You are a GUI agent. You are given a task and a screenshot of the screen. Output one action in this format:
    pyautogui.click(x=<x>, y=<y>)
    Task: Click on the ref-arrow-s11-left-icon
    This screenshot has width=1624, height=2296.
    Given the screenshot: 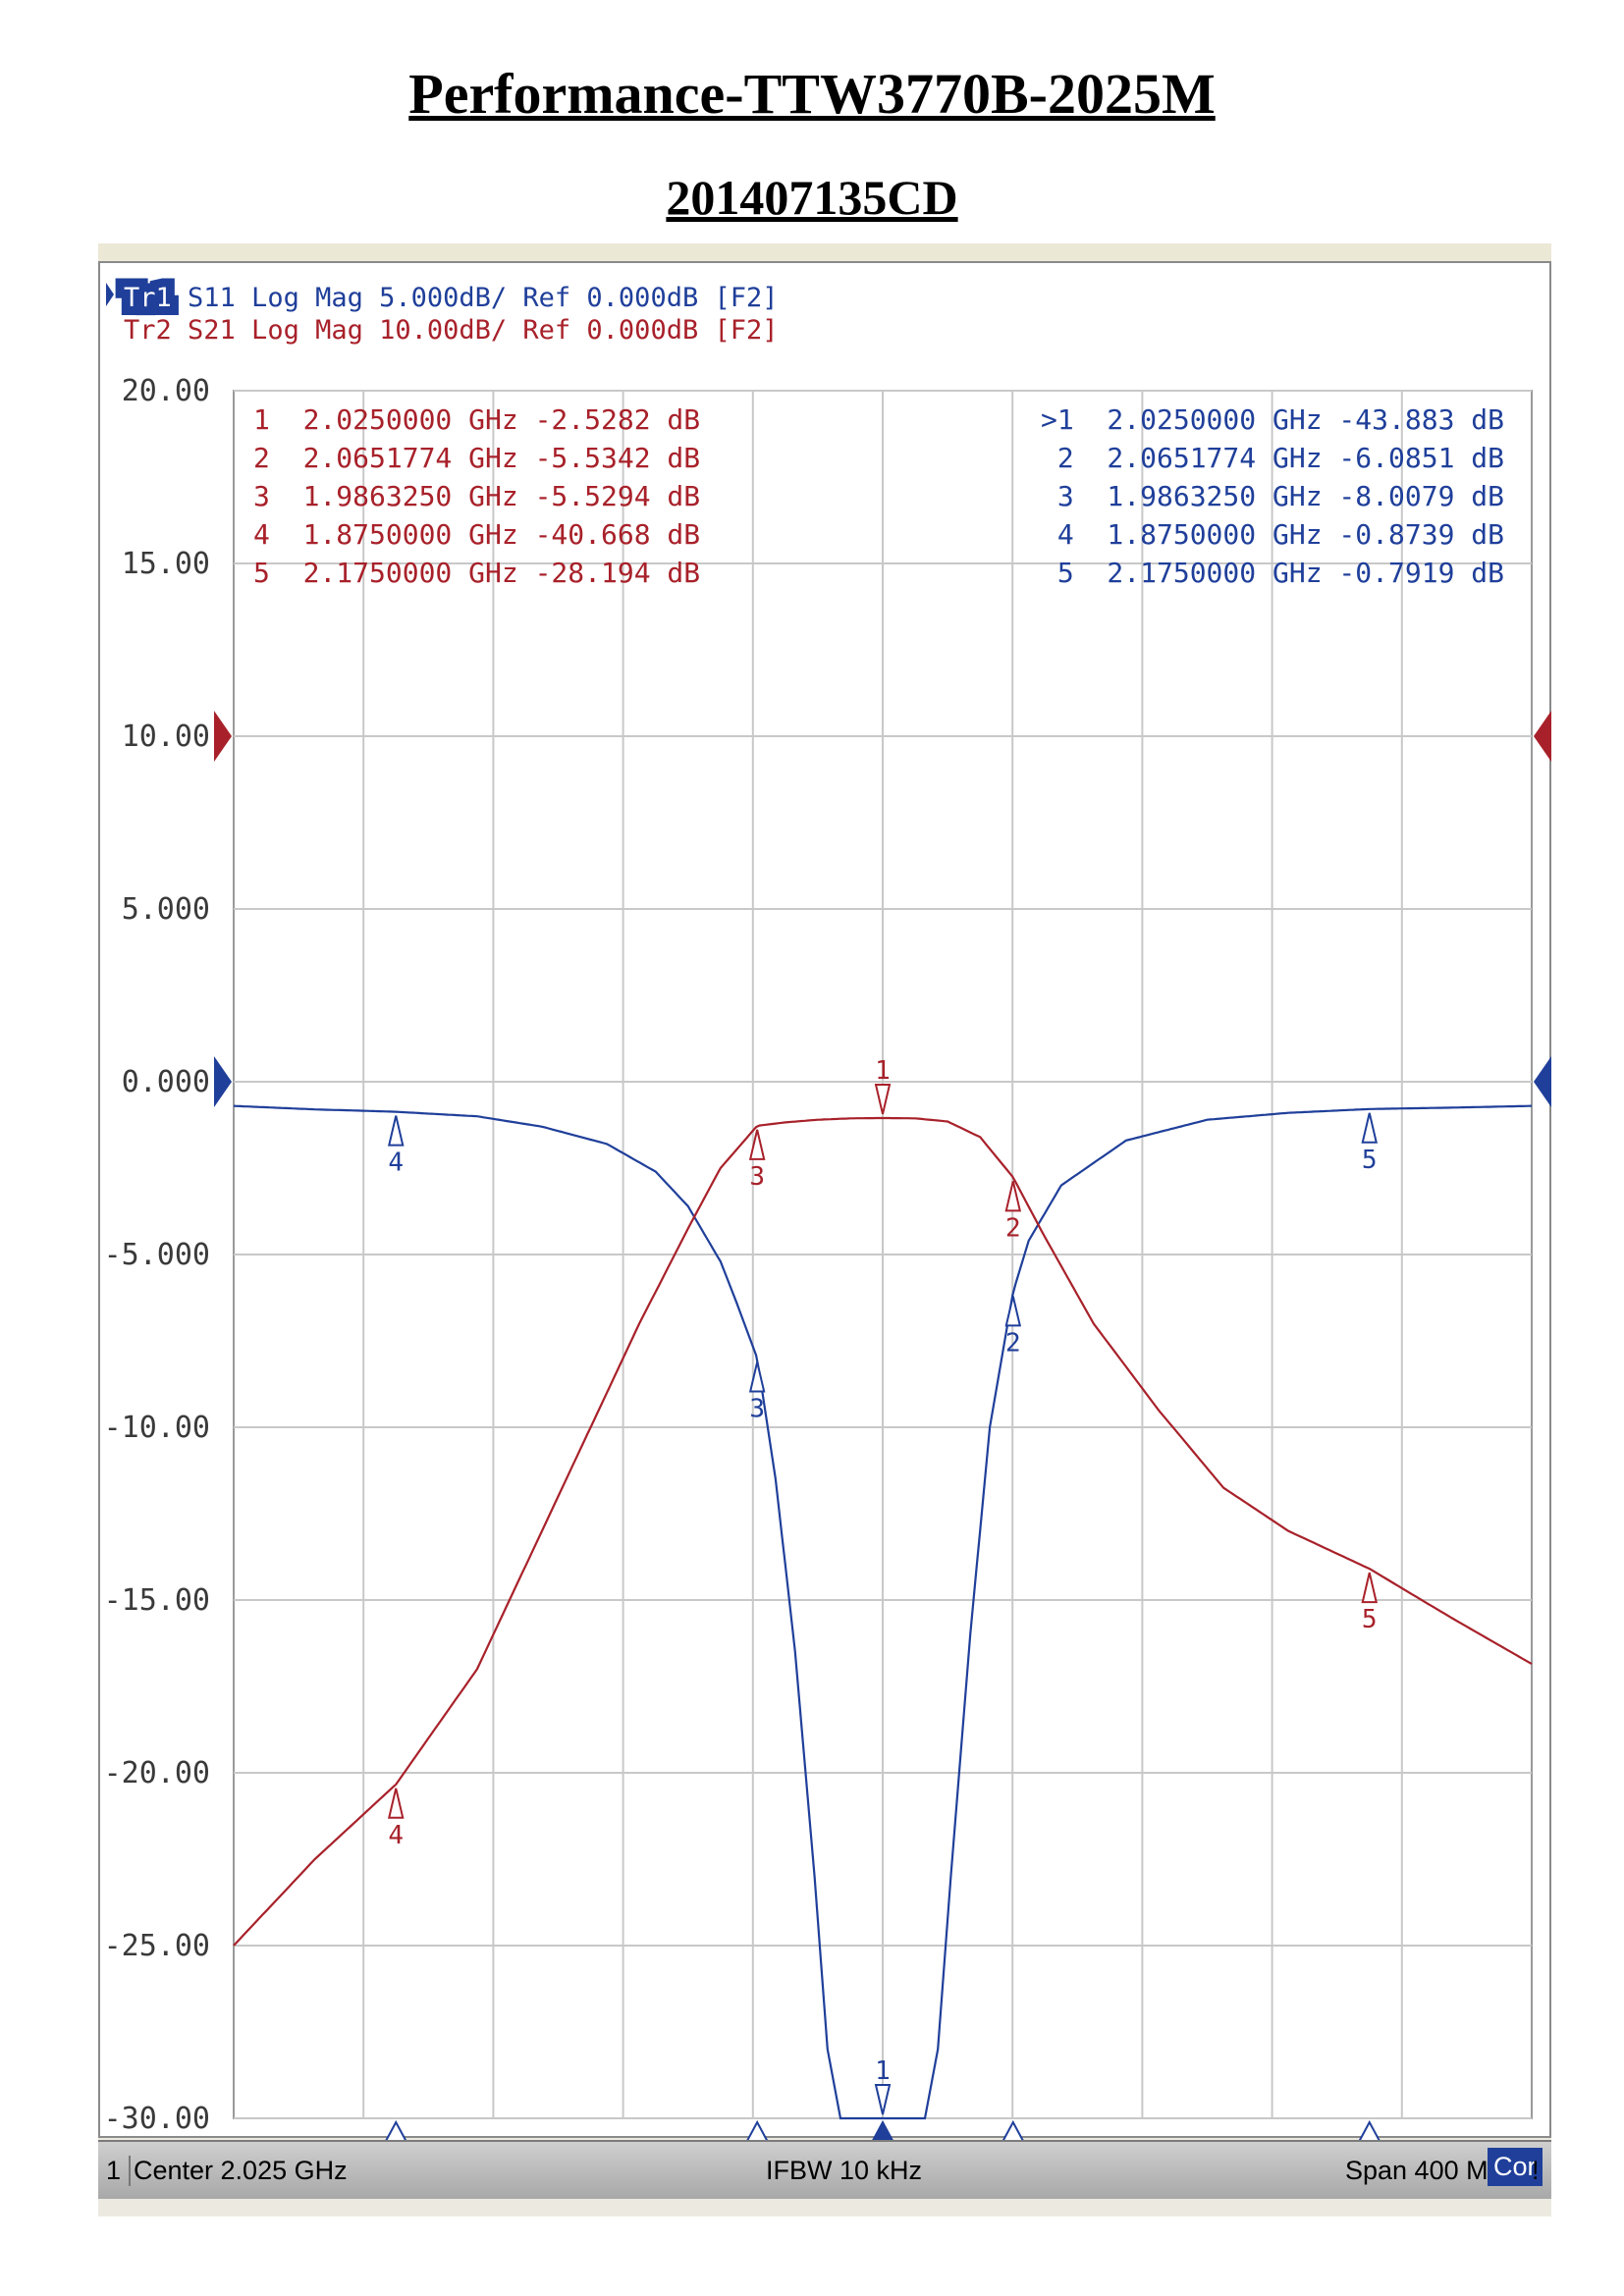 What is the action you would take?
    pyautogui.click(x=223, y=1081)
    